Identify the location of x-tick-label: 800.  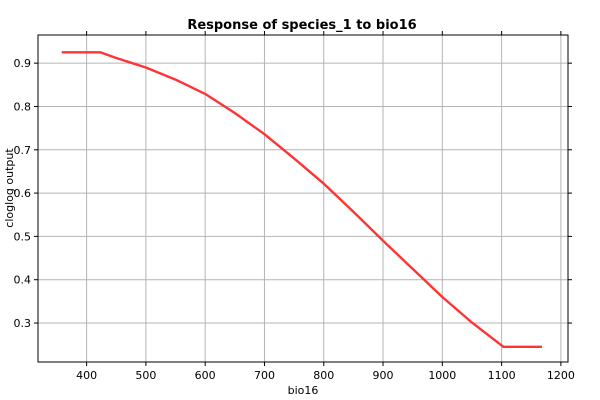
(323, 375).